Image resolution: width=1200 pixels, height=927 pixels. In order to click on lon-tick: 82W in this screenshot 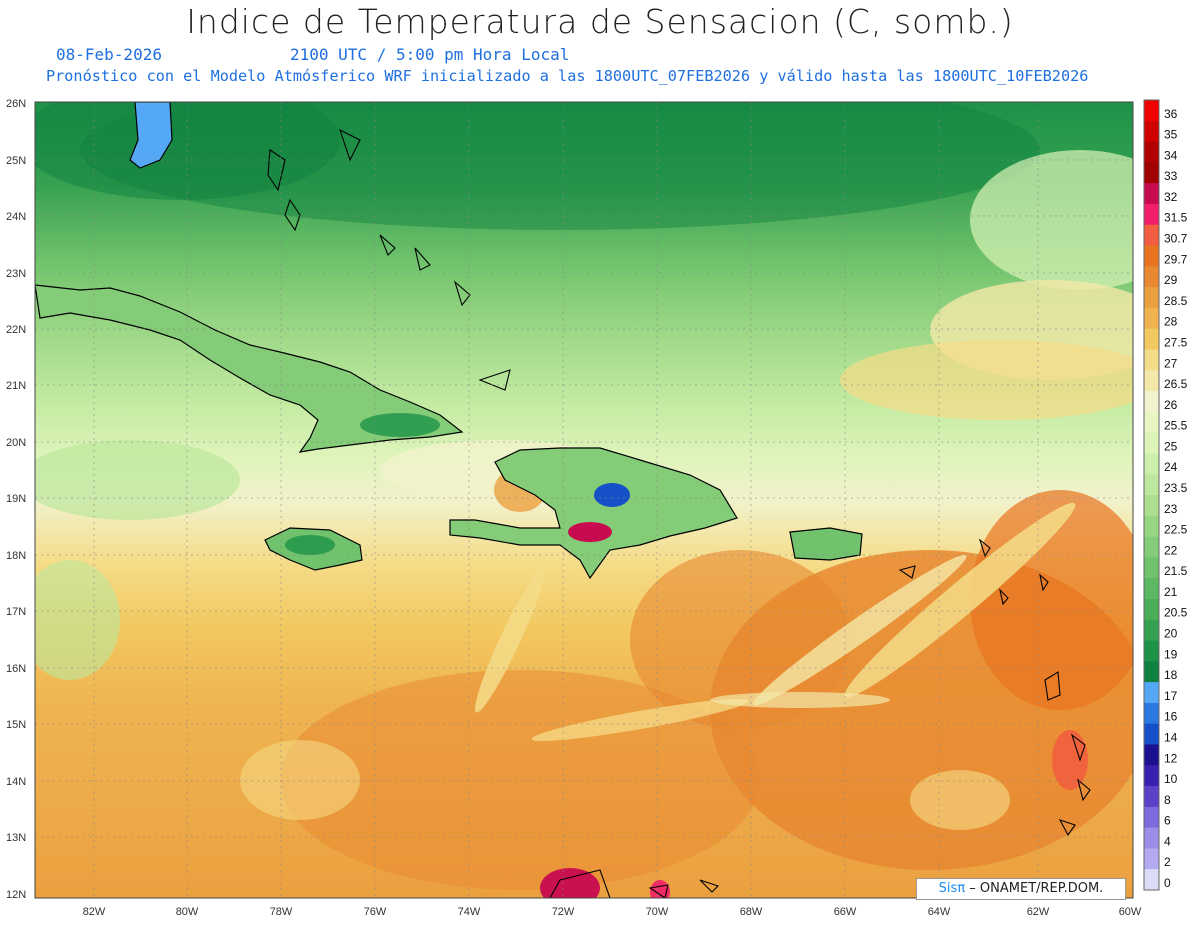, I will do `click(94, 912)`.